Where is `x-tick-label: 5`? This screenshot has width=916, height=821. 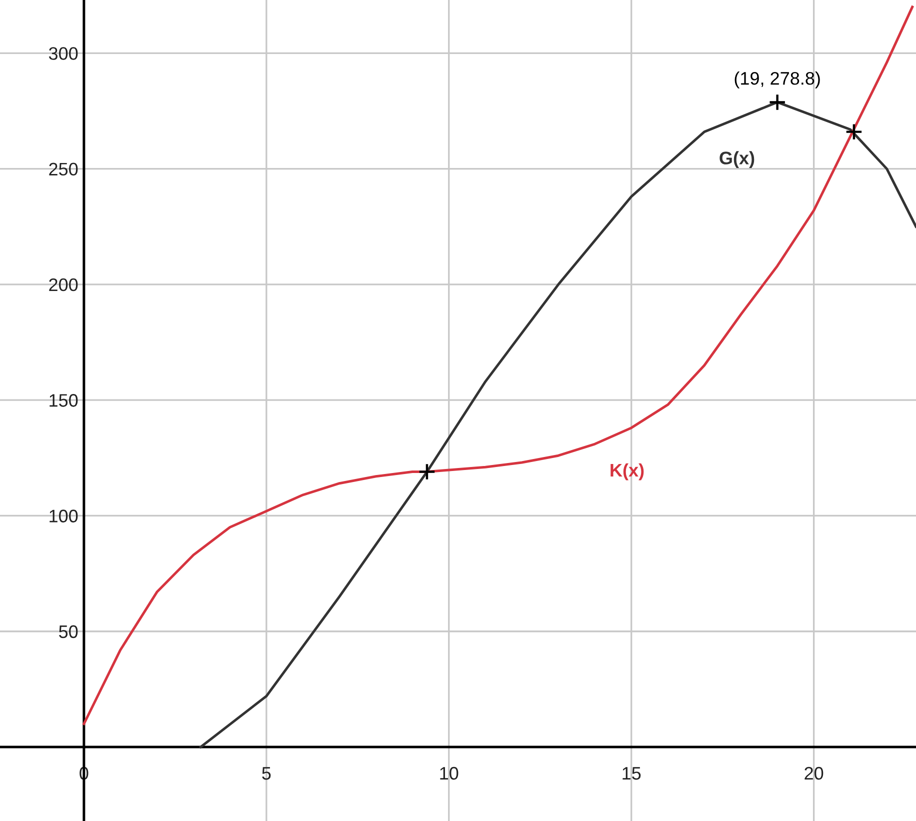
x-tick-label: 5 is located at coordinates (266, 773).